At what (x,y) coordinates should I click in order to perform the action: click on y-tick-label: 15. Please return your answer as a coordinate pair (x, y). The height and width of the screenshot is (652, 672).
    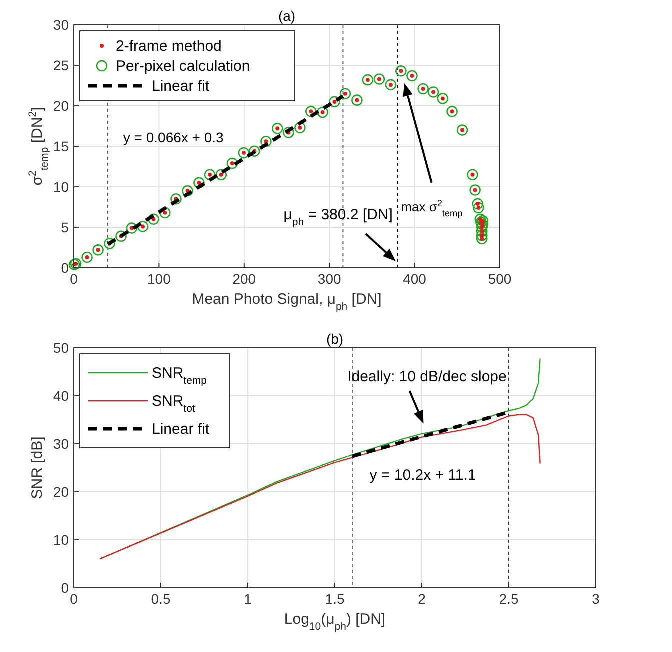
    Looking at the image, I should click on (61, 146).